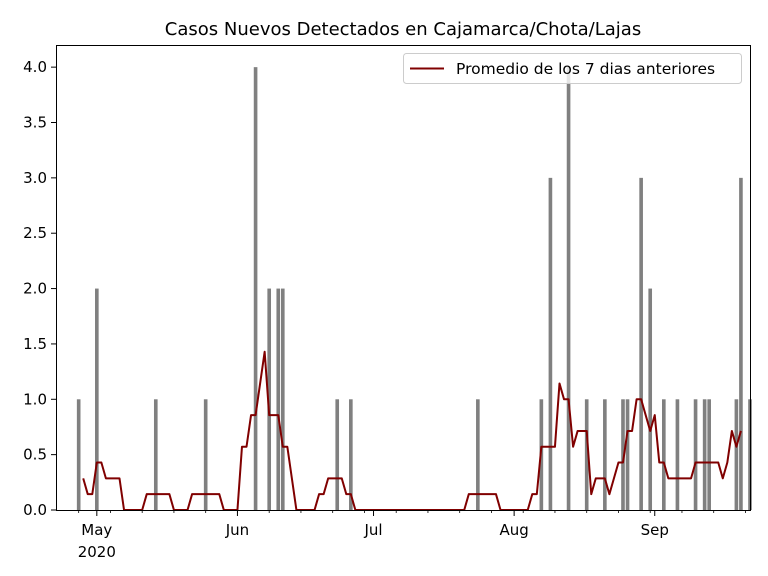 The image size is (768, 576). What do you see at coordinates (513, 530) in the screenshot?
I see `x-tick-label: Aug` at bounding box center [513, 530].